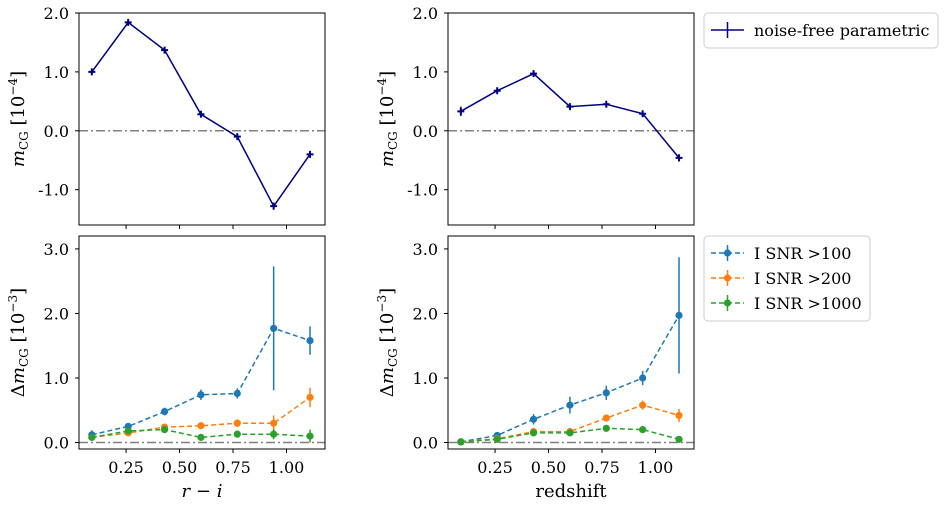 The image size is (946, 506). I want to click on legend-label: I SNR >100, so click(802, 253).